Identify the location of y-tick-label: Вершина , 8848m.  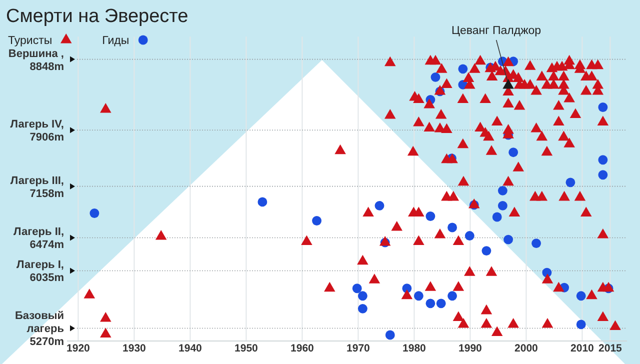
(36, 60).